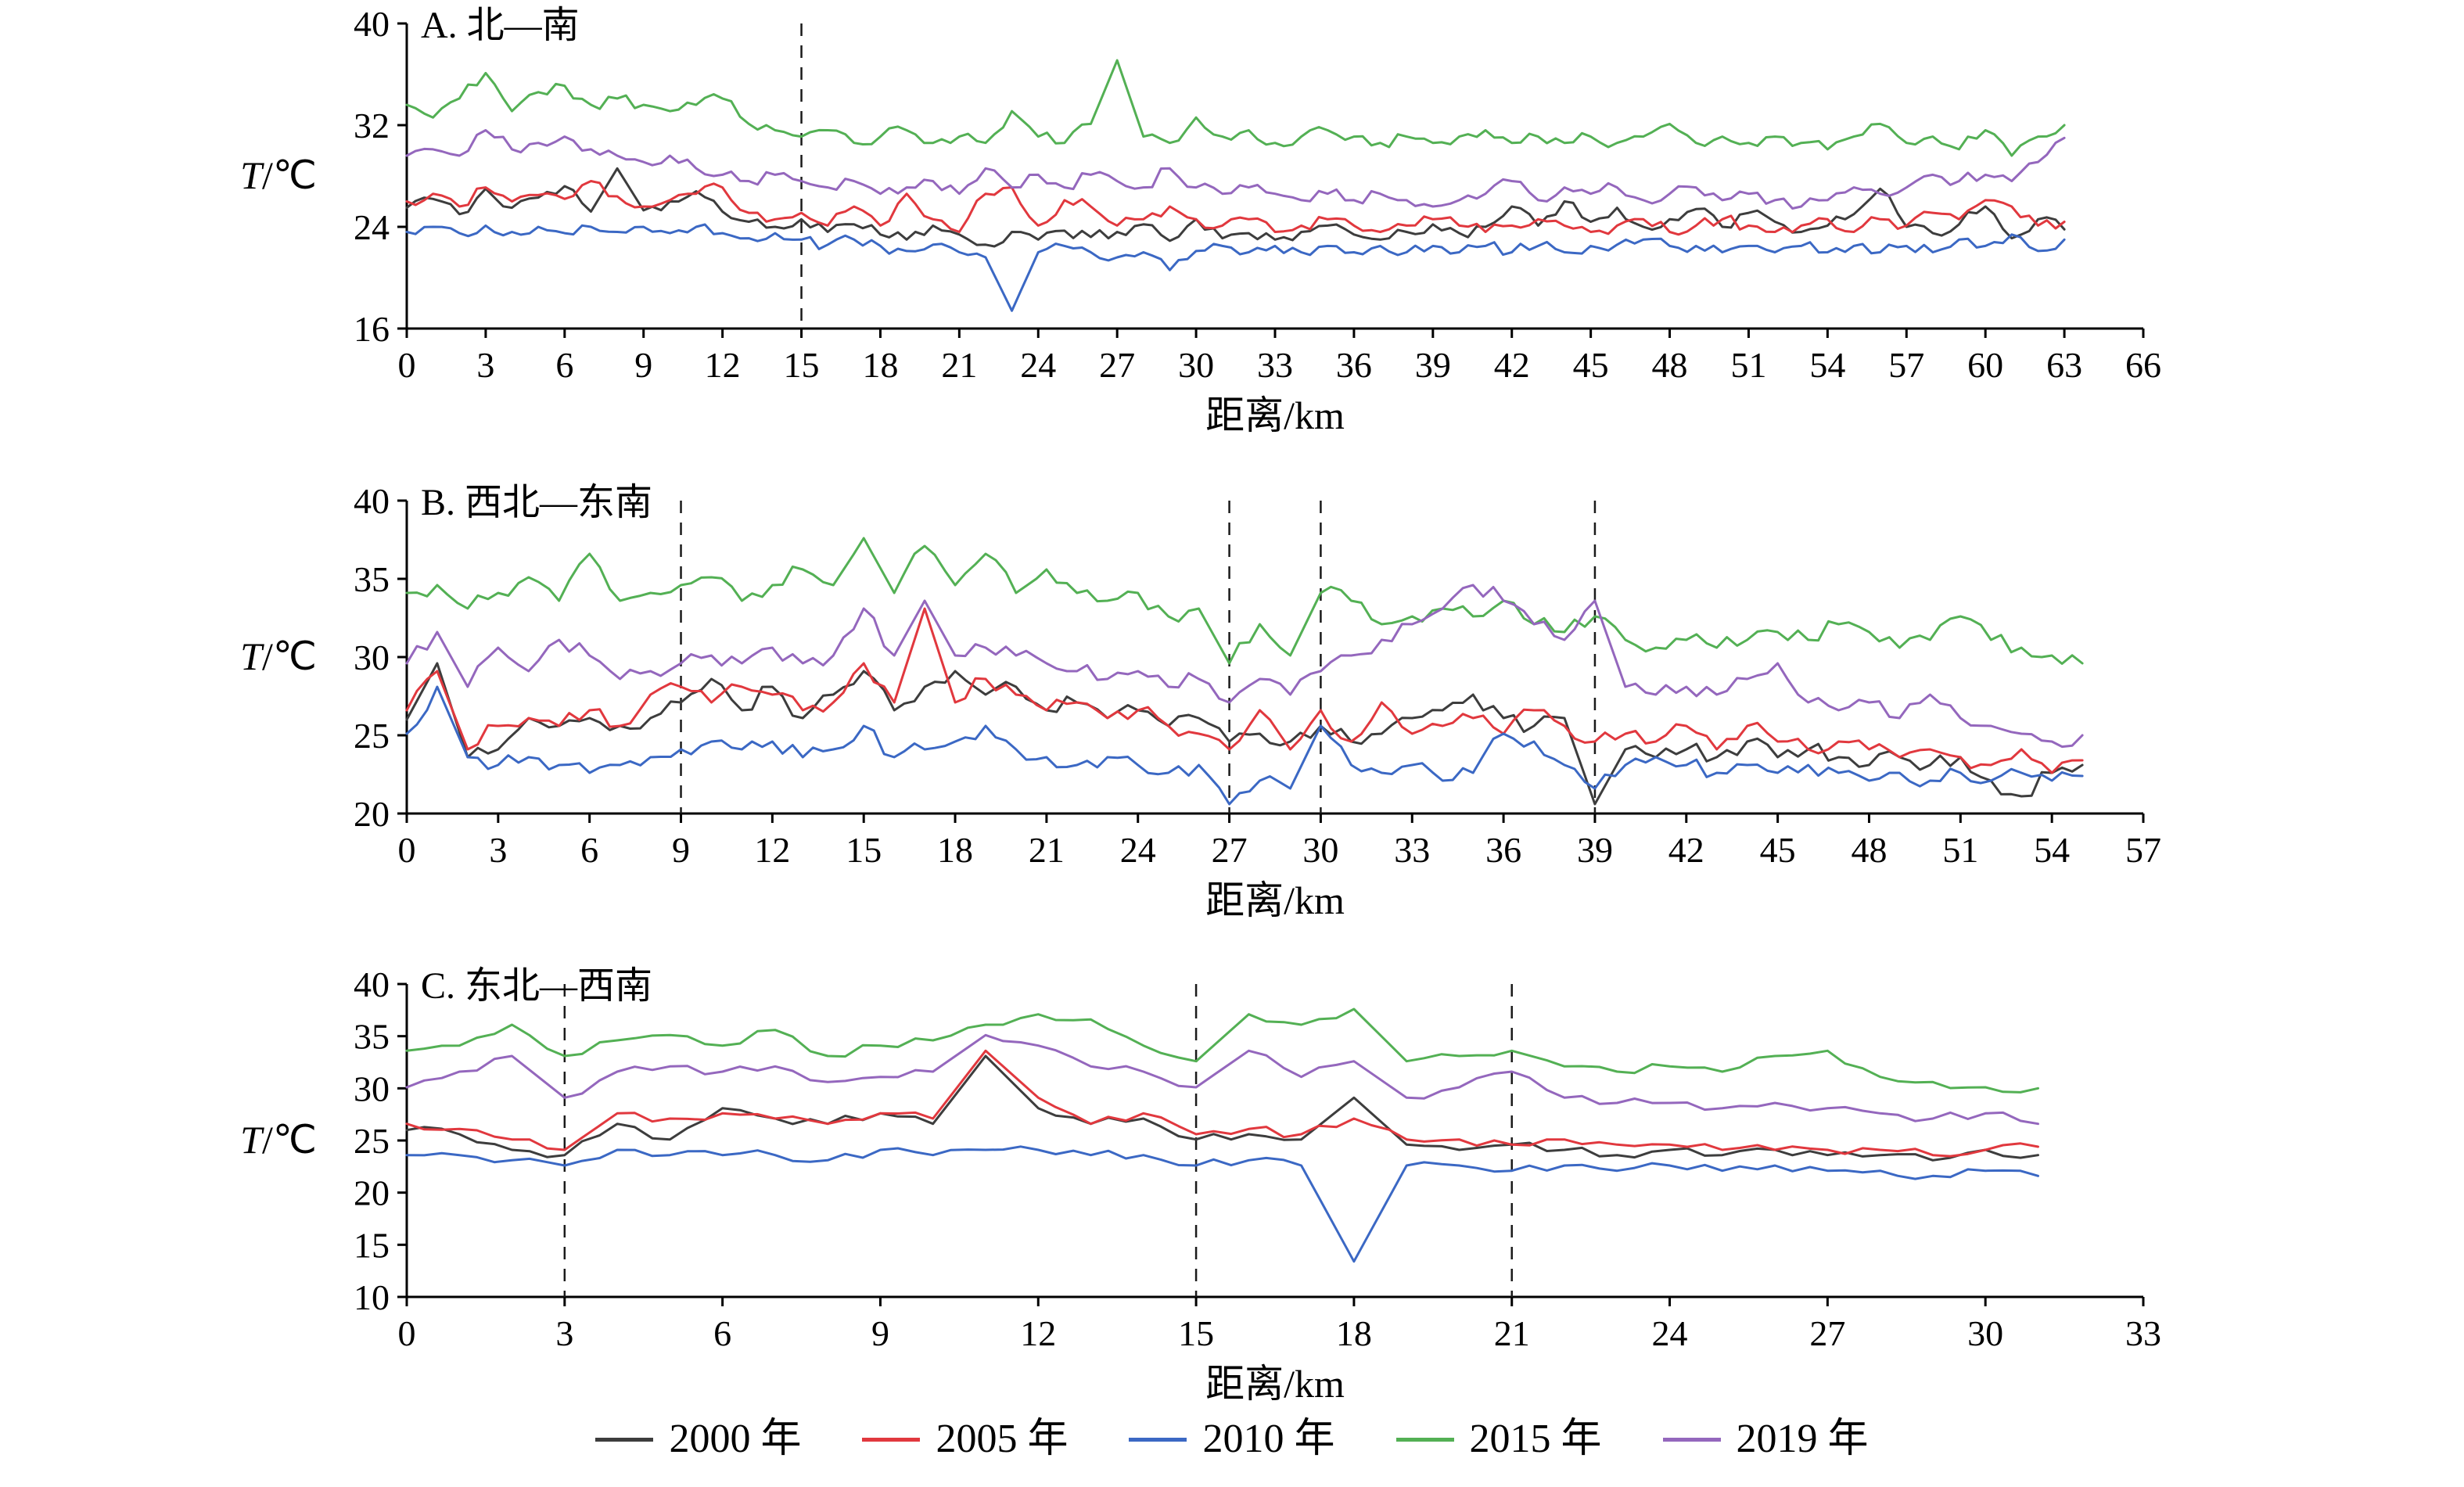  Describe the element at coordinates (1765, 1439) in the screenshot. I see `legend-item-2019年: 2019 年` at that location.